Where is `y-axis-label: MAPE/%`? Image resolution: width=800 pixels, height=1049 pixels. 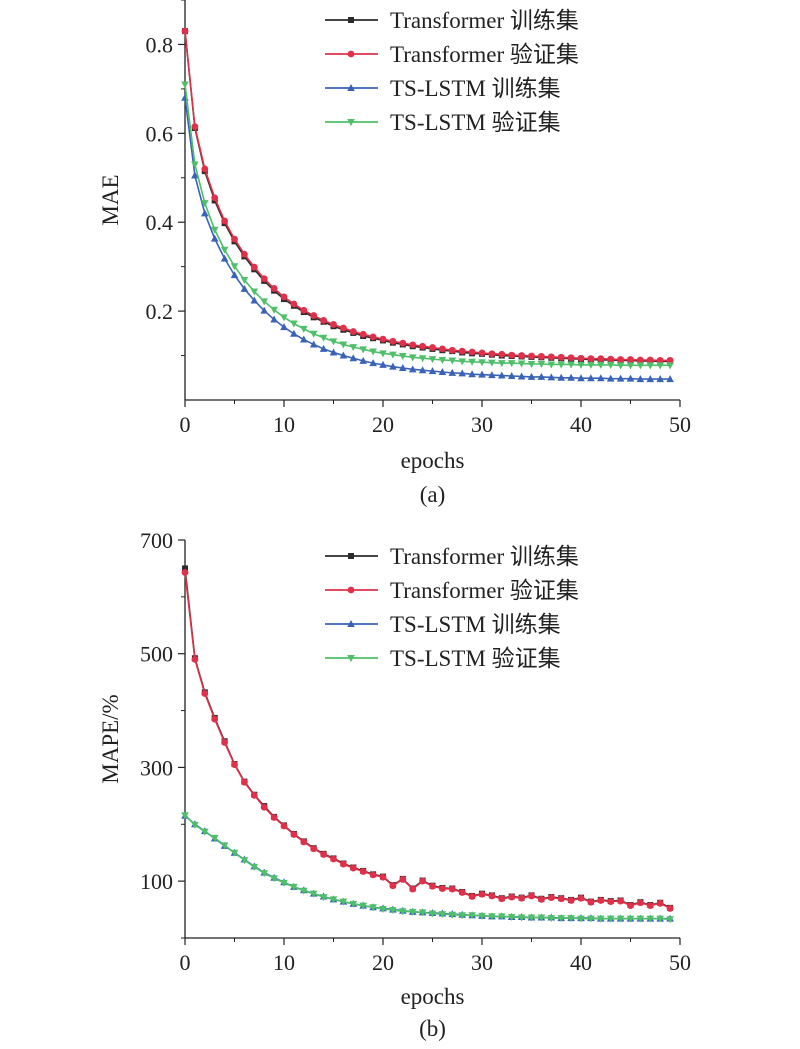
y-axis-label: MAPE/% is located at coordinates (110, 738).